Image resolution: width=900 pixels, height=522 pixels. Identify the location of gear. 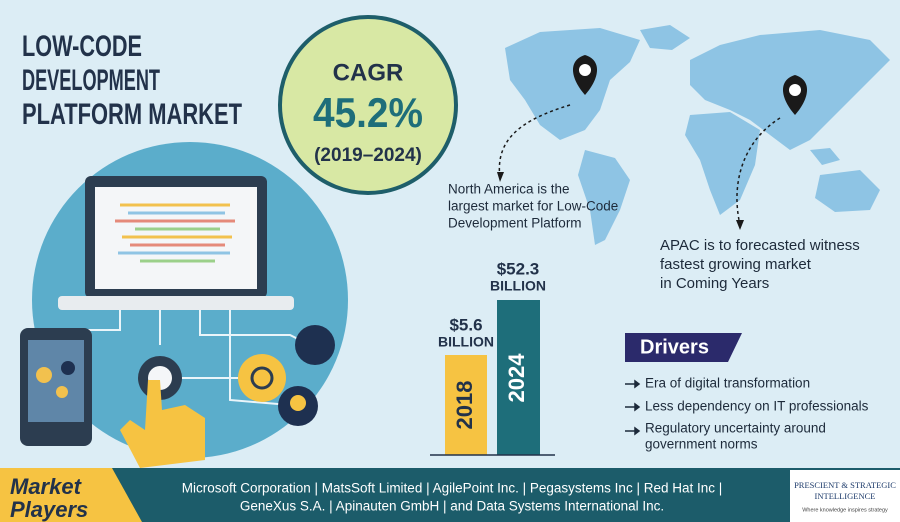
(262, 378).